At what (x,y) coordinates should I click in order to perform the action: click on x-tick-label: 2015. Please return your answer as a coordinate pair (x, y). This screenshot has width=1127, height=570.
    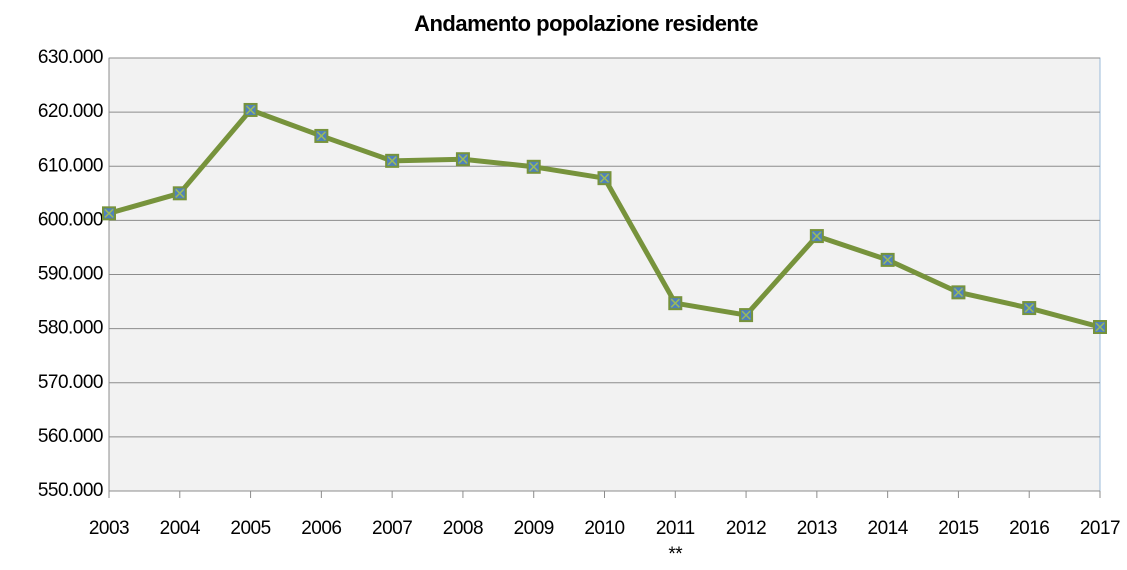
    Looking at the image, I should click on (958, 528).